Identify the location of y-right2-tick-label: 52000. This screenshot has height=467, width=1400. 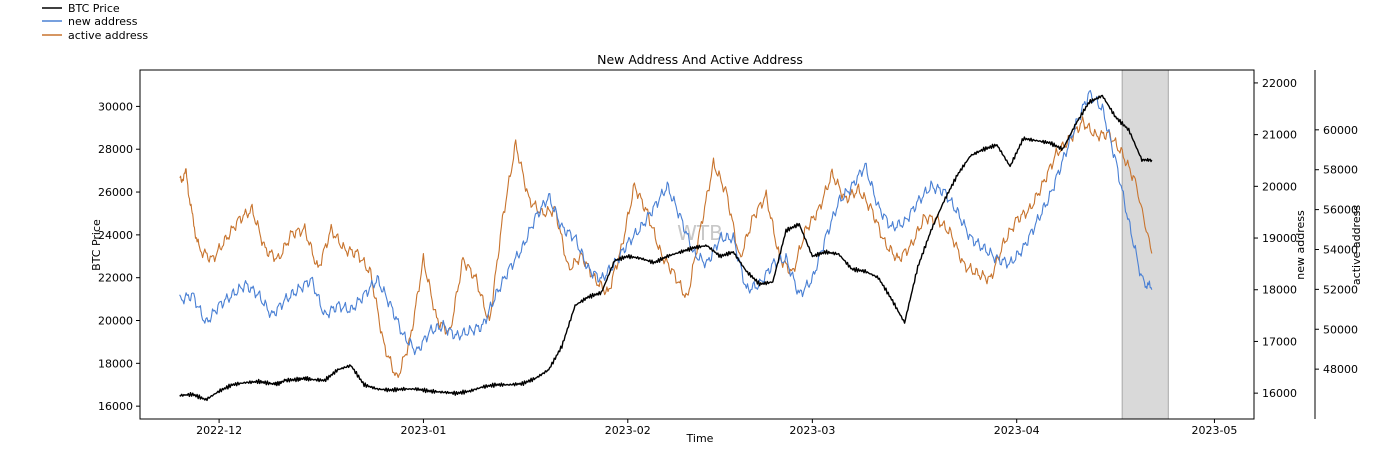
(1340, 289).